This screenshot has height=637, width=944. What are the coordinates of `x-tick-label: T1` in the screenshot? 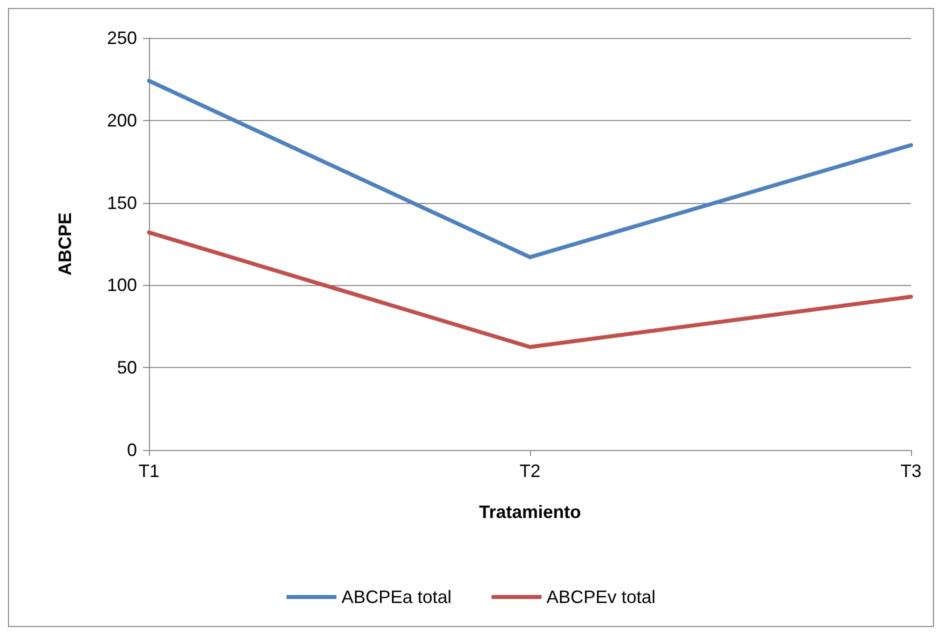 It's located at (149, 471).